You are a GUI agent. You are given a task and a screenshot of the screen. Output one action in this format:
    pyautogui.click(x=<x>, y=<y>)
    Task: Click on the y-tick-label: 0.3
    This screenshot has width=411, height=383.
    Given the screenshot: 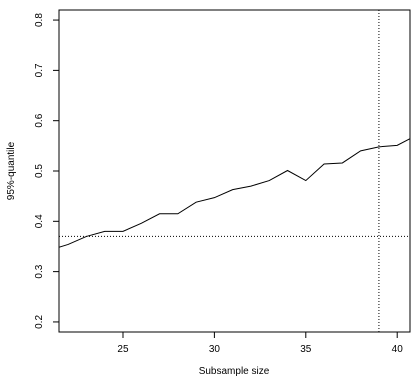 What is the action you would take?
    pyautogui.click(x=39, y=271)
    